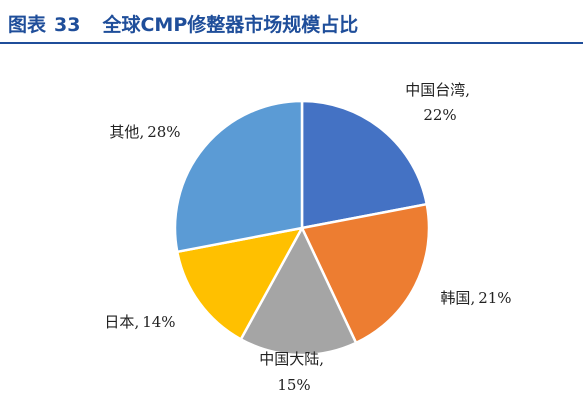  Describe the element at coordinates (139, 322) in the screenshot. I see `label-japan: 日本, 14%` at that location.